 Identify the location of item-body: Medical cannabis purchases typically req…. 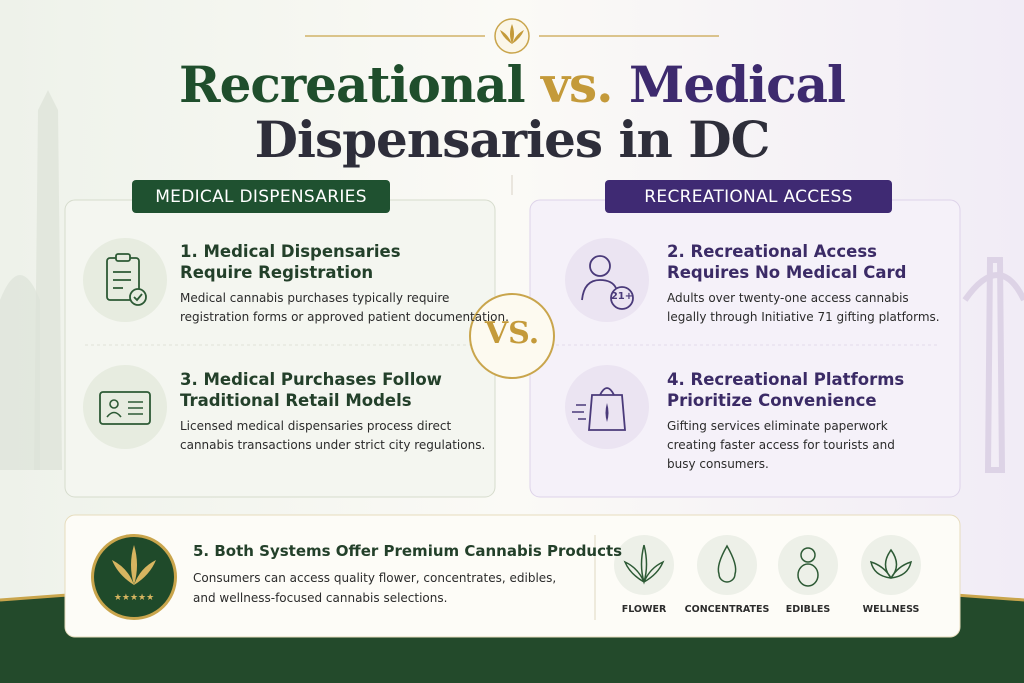
(344, 308).